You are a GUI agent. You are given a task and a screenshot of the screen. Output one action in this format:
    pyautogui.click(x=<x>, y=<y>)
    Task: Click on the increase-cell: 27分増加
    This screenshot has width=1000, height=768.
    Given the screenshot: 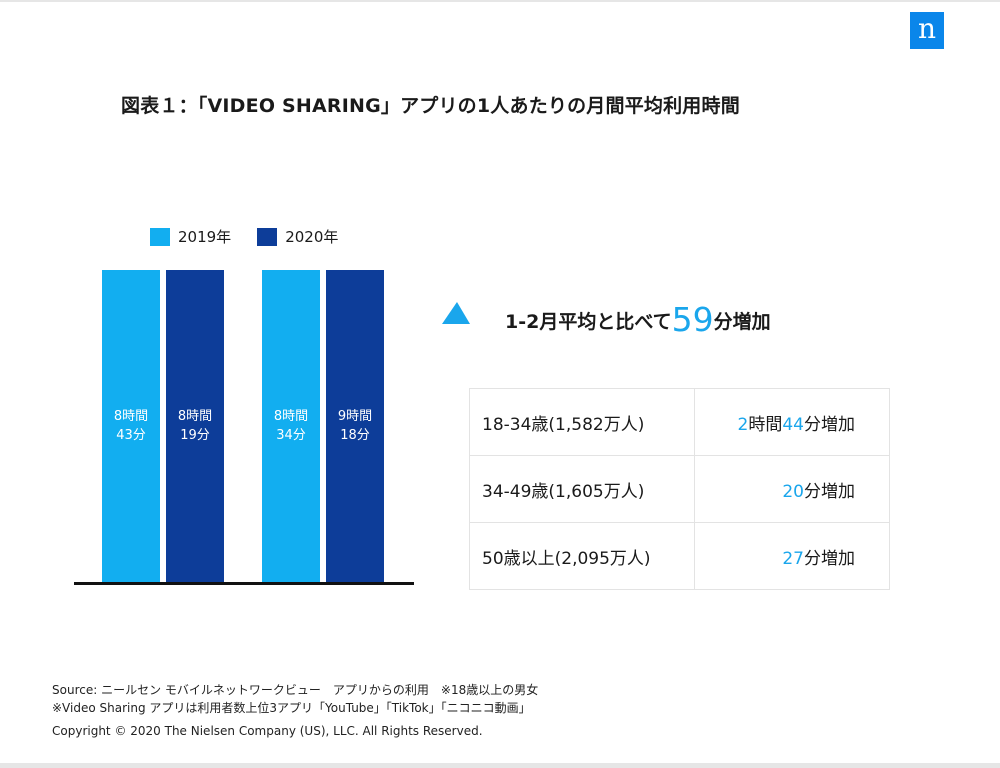 What is the action you would take?
    pyautogui.click(x=792, y=556)
    